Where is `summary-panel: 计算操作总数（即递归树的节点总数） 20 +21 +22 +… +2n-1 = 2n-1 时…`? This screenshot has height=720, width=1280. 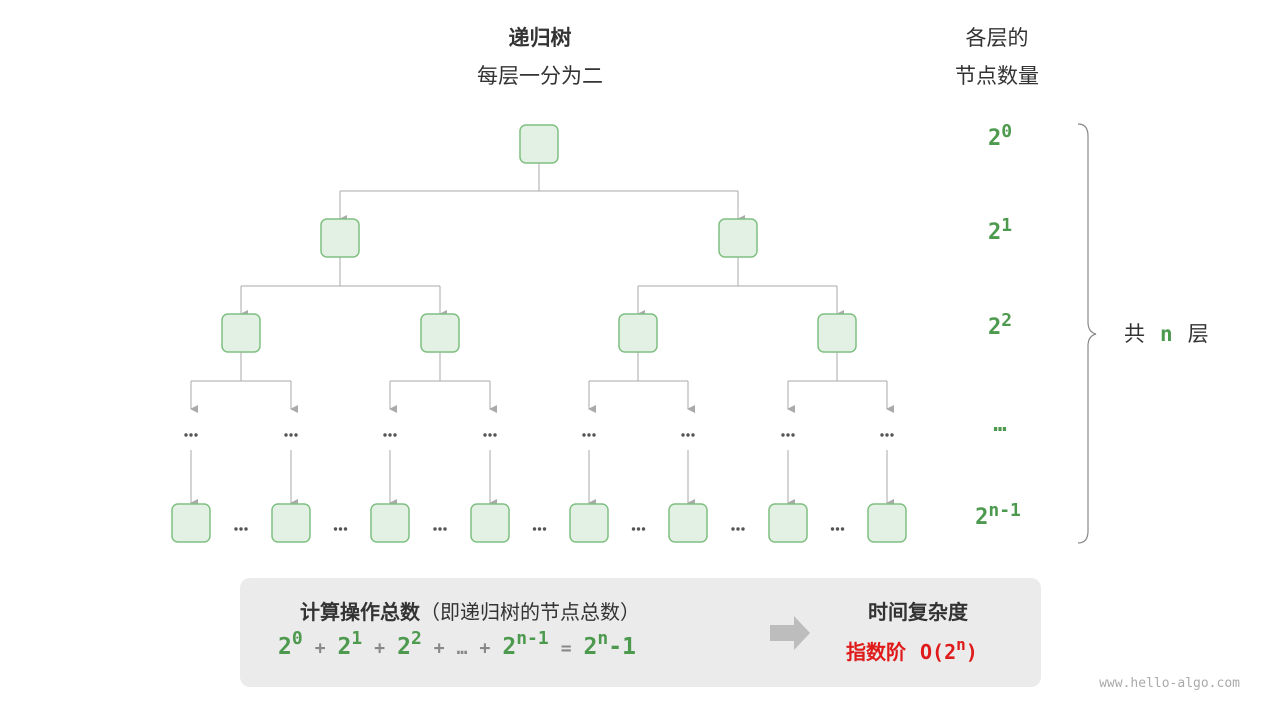
summary-panel: 计算操作总数（即递归树的节点总数） 20 +21 +22 +… +2n-1 = 2n-1 时… is located at coordinates (640, 632).